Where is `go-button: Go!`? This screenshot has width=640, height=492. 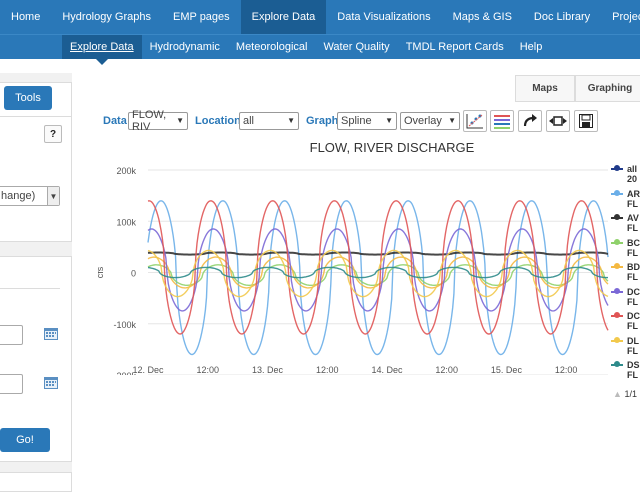 go-button: Go! is located at coordinates (25, 440).